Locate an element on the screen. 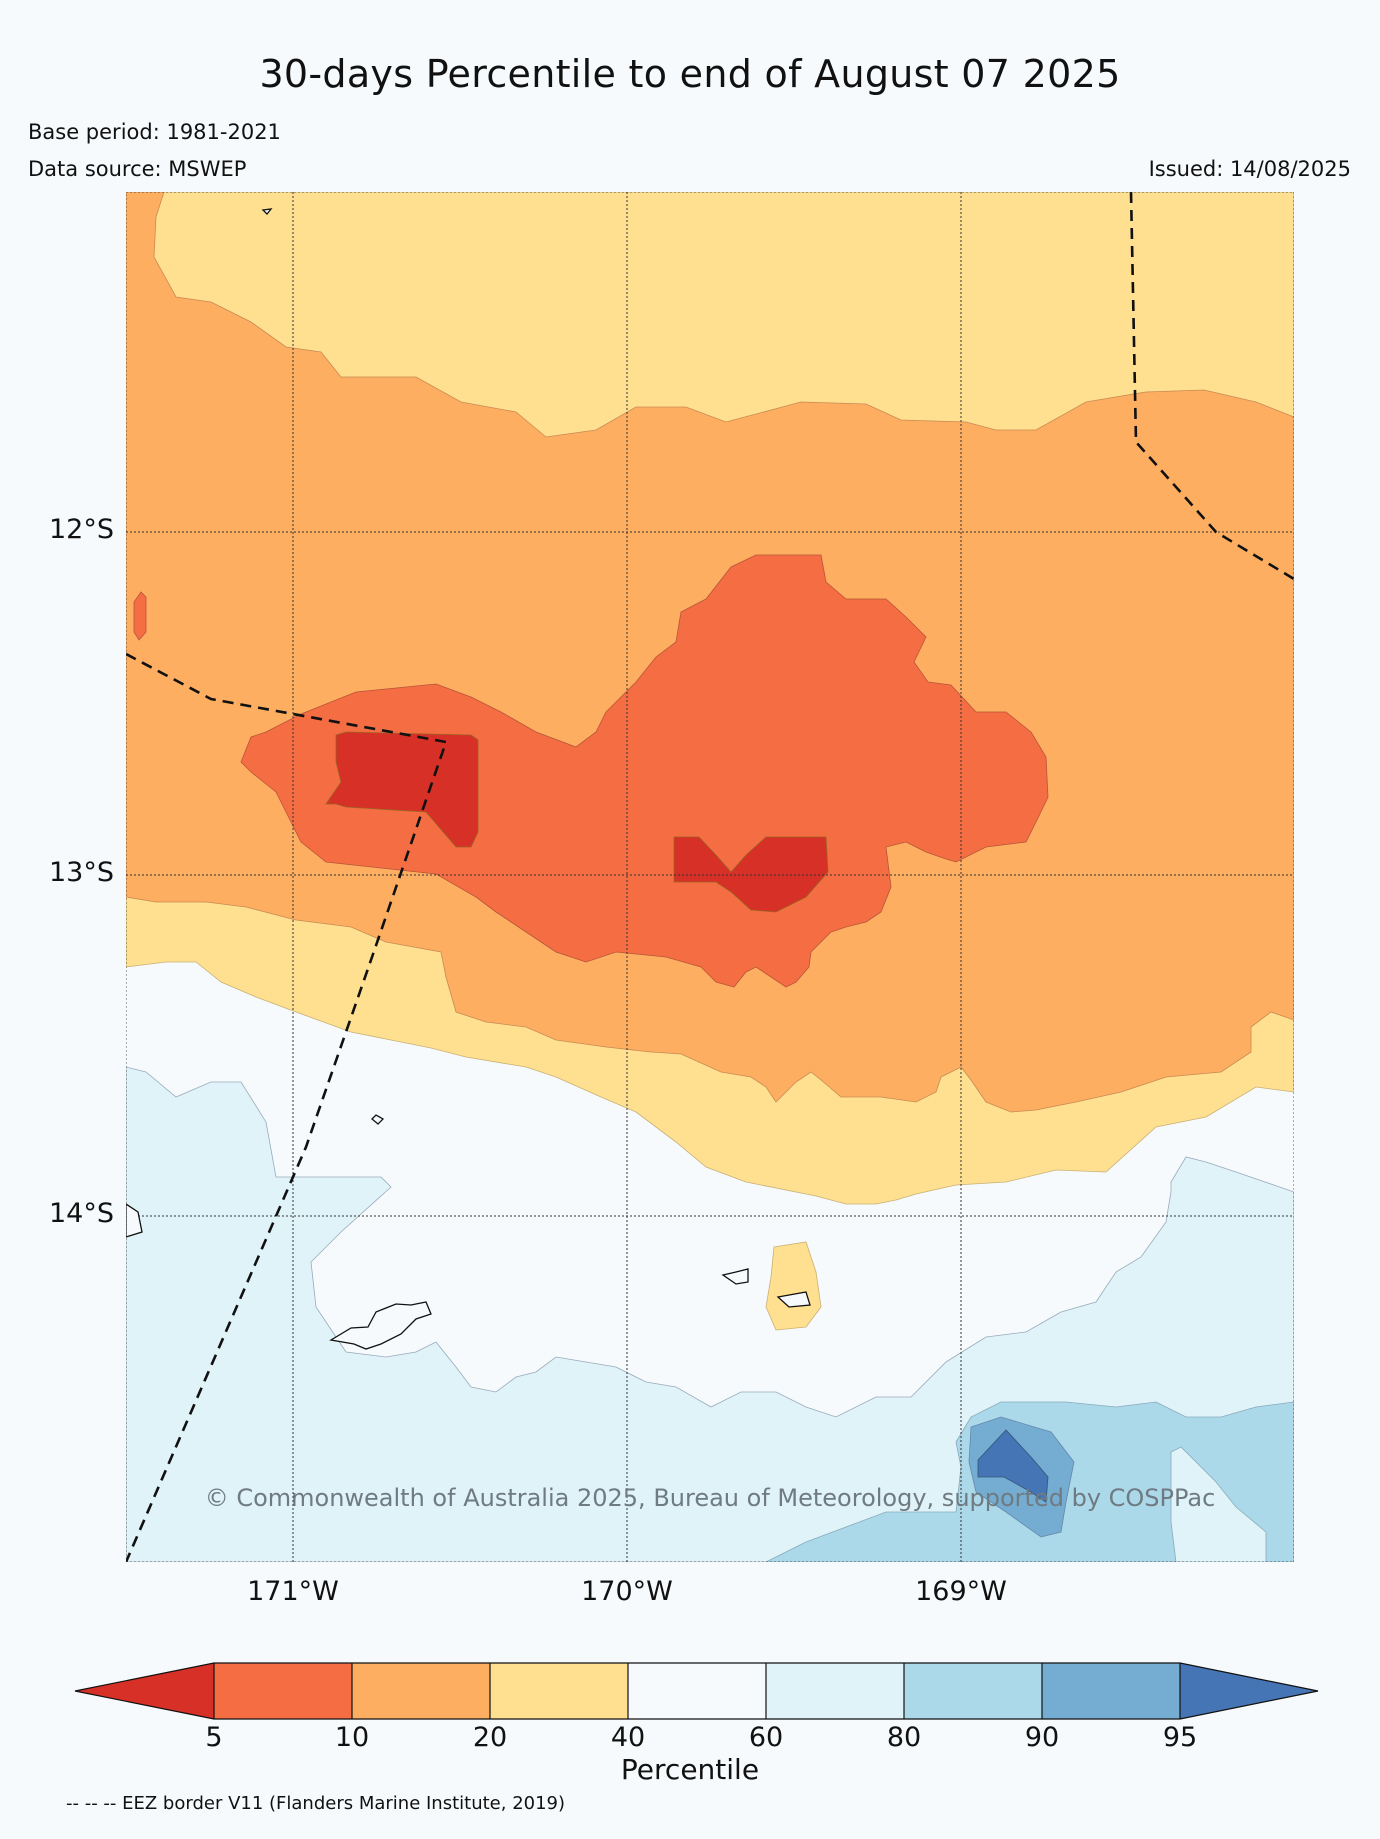 The width and height of the screenshot is (1380, 1839). lon-tick-171w: 171°W is located at coordinates (293, 1591).